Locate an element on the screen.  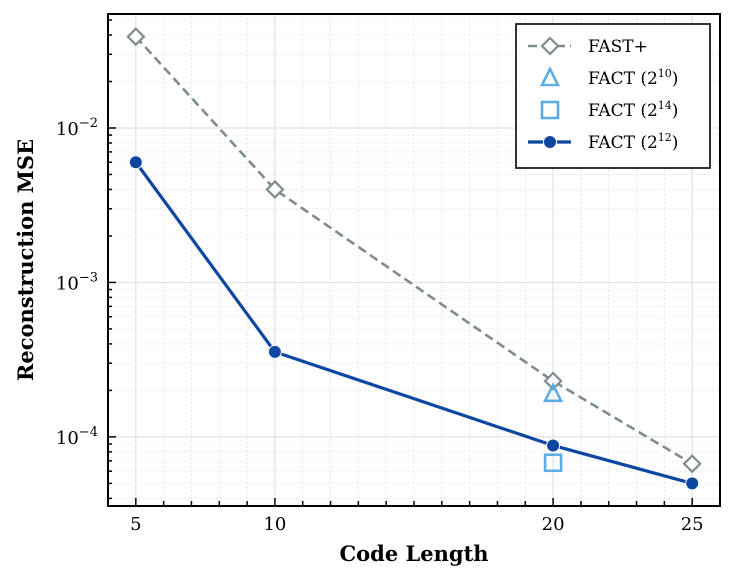
legend-item: FAST+ is located at coordinates (588, 46).